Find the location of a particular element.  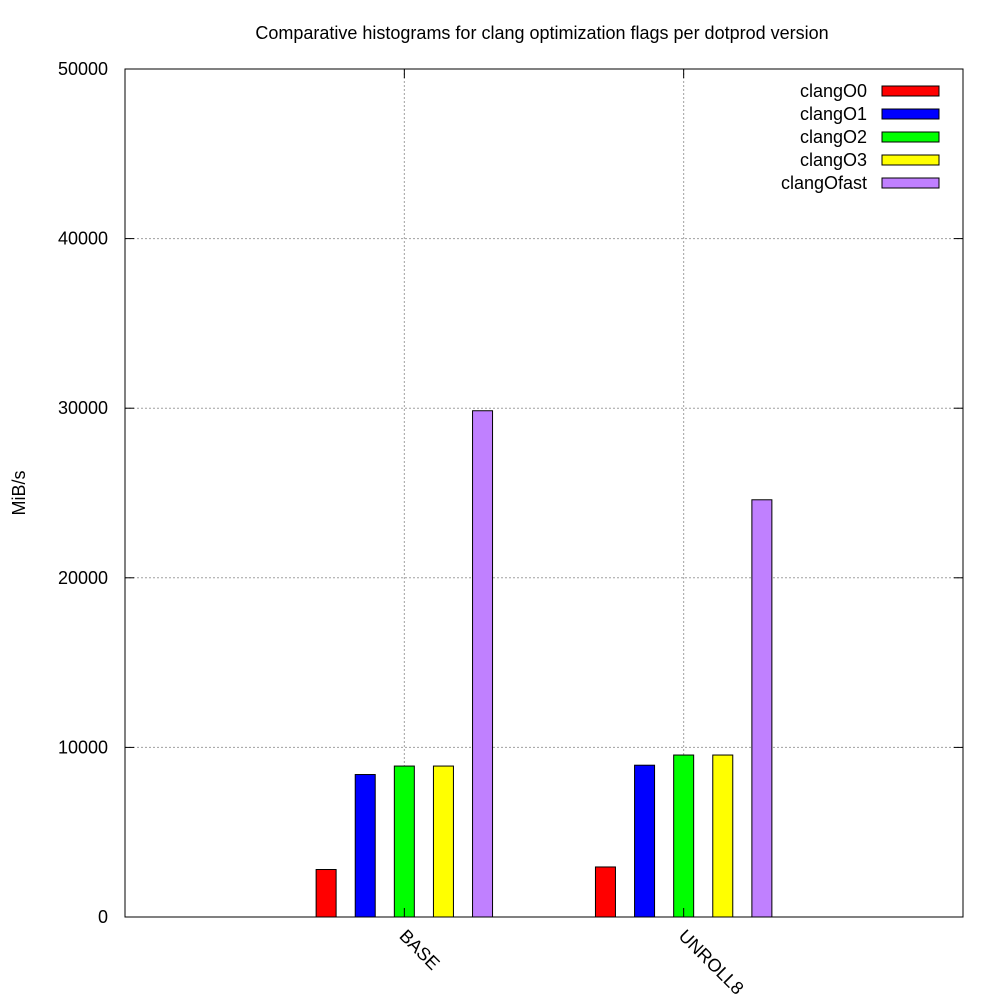

y-tick-label: 30000 is located at coordinates (83, 408).